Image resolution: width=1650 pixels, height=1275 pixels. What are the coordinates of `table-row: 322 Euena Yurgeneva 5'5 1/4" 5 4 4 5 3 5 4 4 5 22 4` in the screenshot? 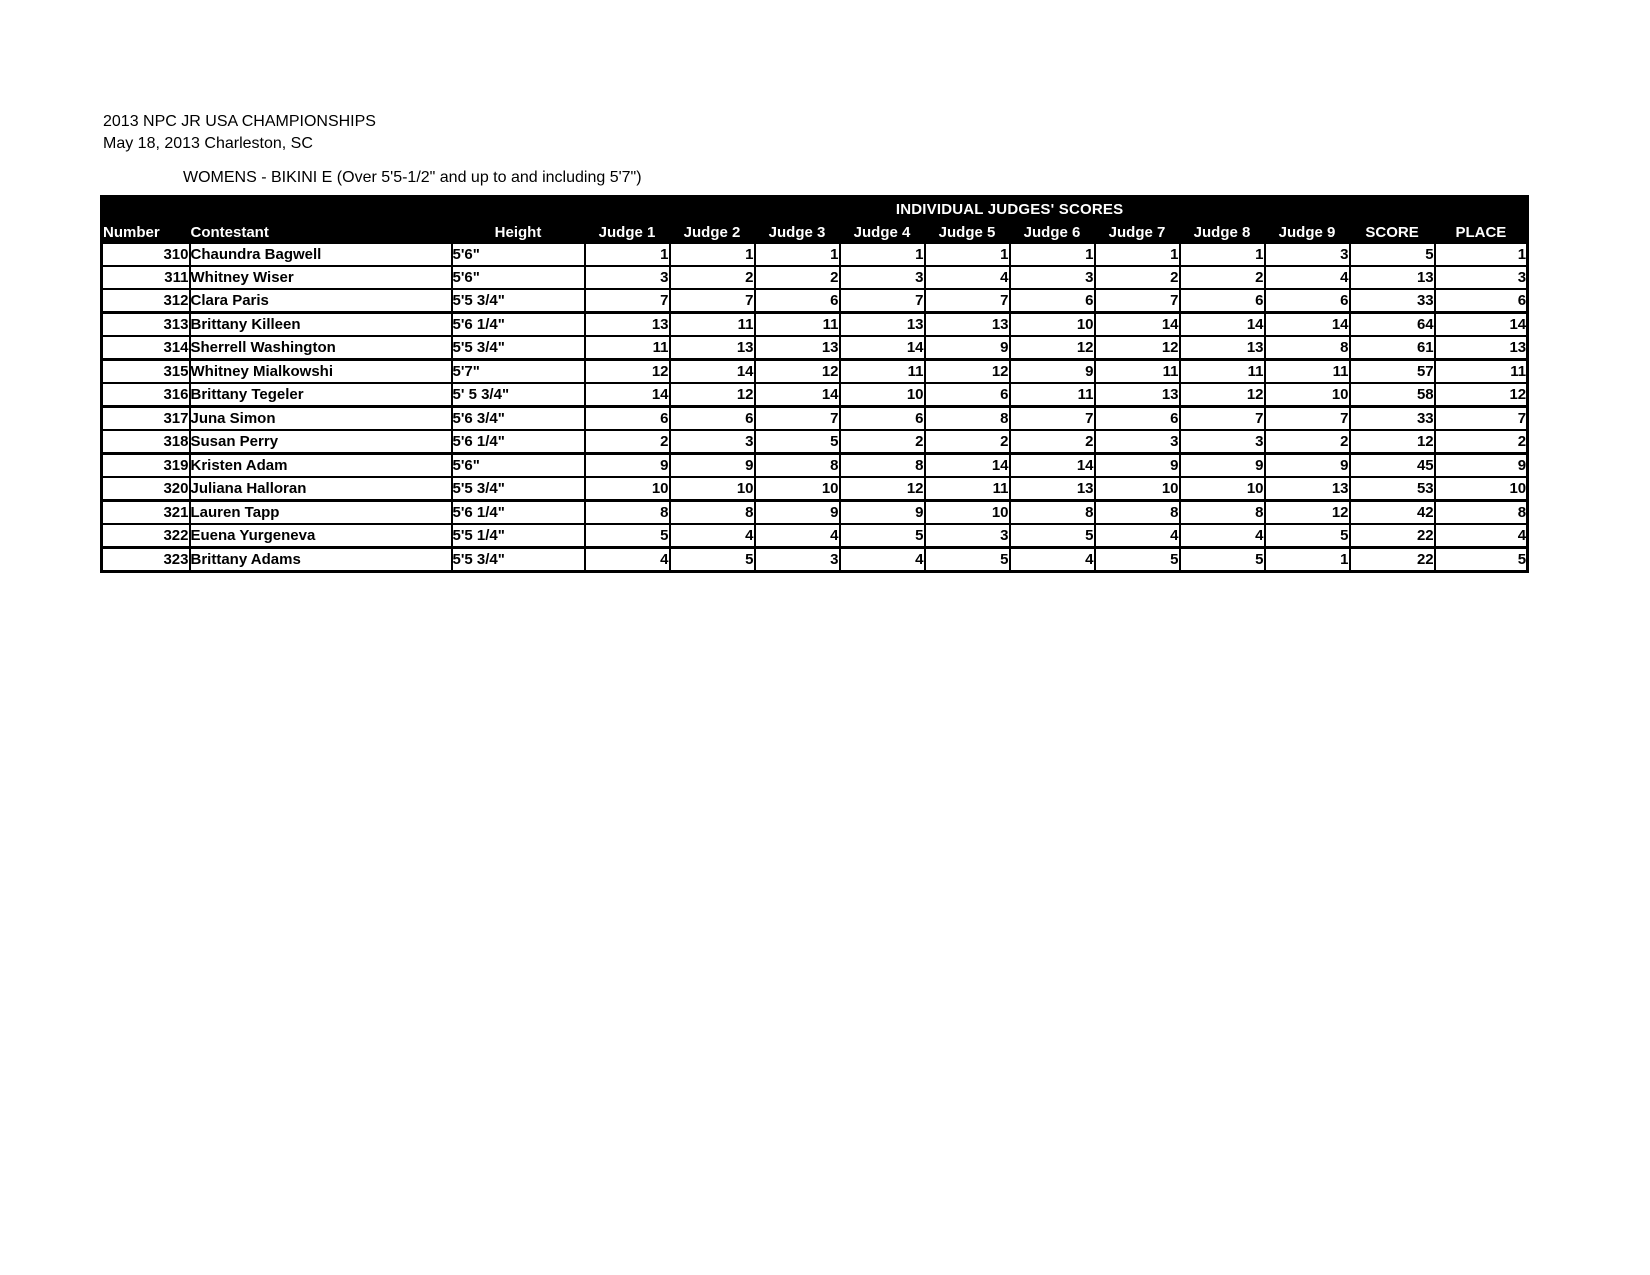 It's located at (814, 536).